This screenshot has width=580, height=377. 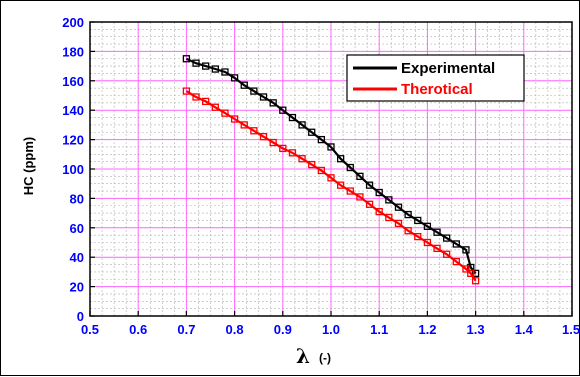 What do you see at coordinates (283, 329) in the screenshot?
I see `x-tick-label: 0.9` at bounding box center [283, 329].